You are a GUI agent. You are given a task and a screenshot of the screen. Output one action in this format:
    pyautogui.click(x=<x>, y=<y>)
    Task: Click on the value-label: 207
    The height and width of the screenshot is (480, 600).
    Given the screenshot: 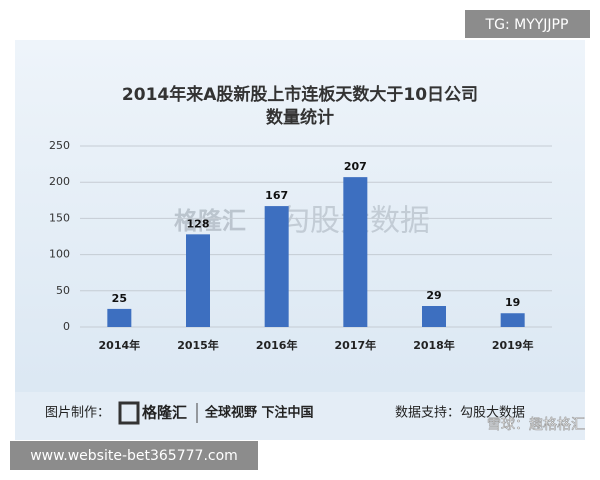 What is the action you would take?
    pyautogui.click(x=355, y=166)
    